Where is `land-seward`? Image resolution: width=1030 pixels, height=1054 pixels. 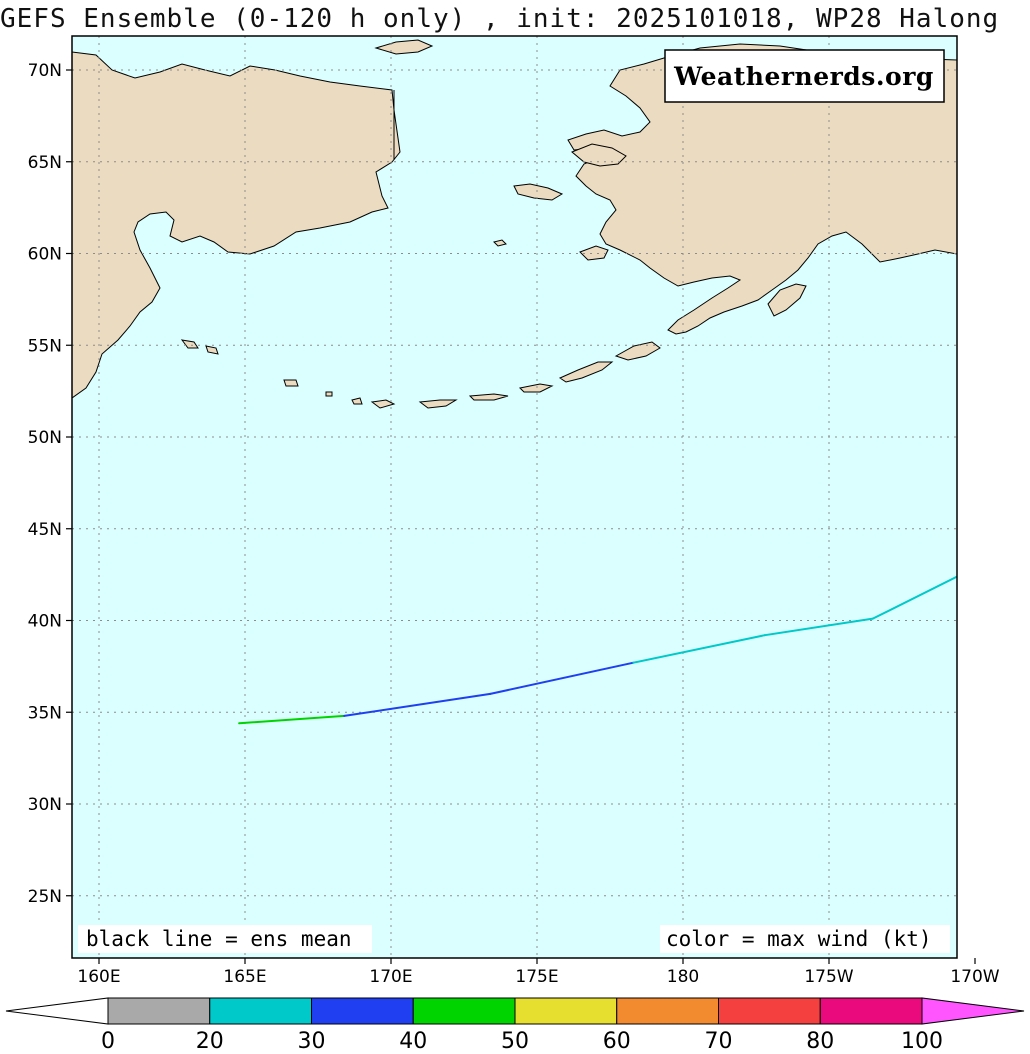
land-seward is located at coordinates (599, 155).